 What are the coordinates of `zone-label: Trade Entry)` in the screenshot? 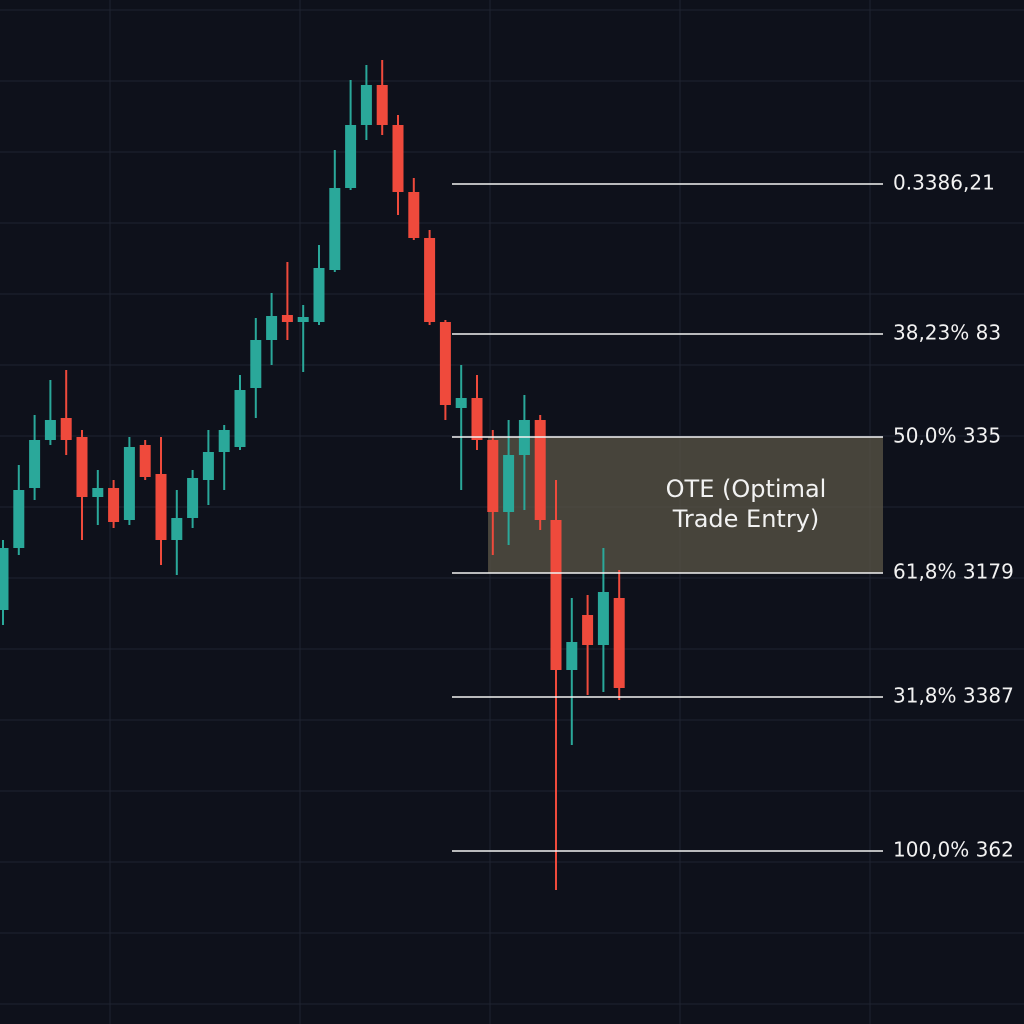 It's located at (746, 519).